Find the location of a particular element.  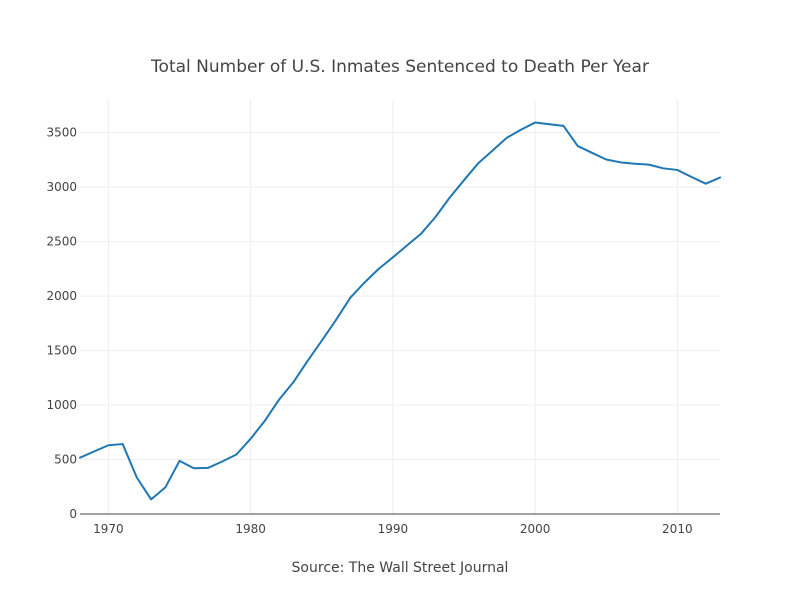

y-tick-label-500: 500 is located at coordinates (65, 460).